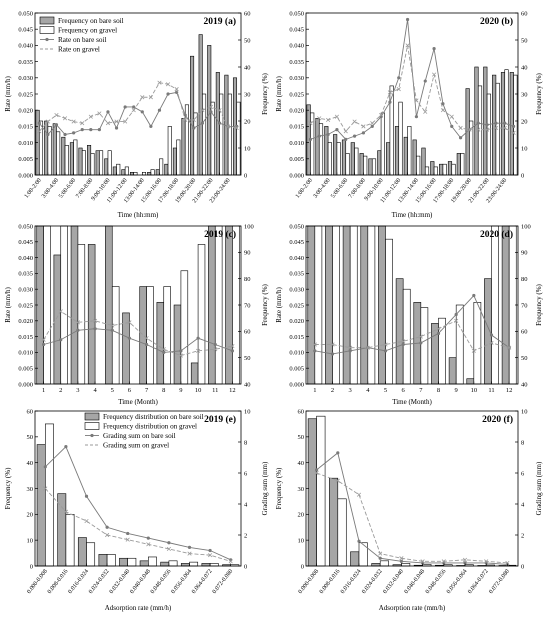 The image size is (550, 621). I want to click on x-tick-label: 0.032-0.040, so click(393, 582).